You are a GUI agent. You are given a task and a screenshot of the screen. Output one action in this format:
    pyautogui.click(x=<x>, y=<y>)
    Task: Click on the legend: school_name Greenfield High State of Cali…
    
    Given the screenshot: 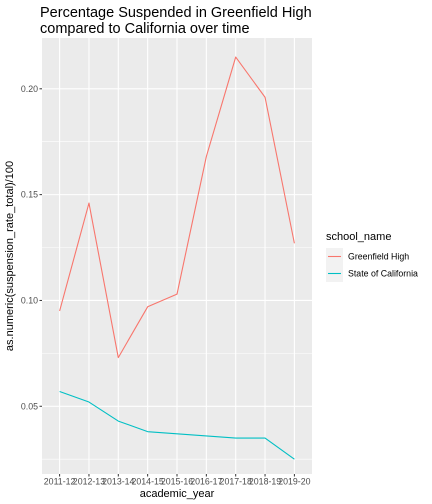 What is the action you would take?
    pyautogui.click(x=372, y=256)
    